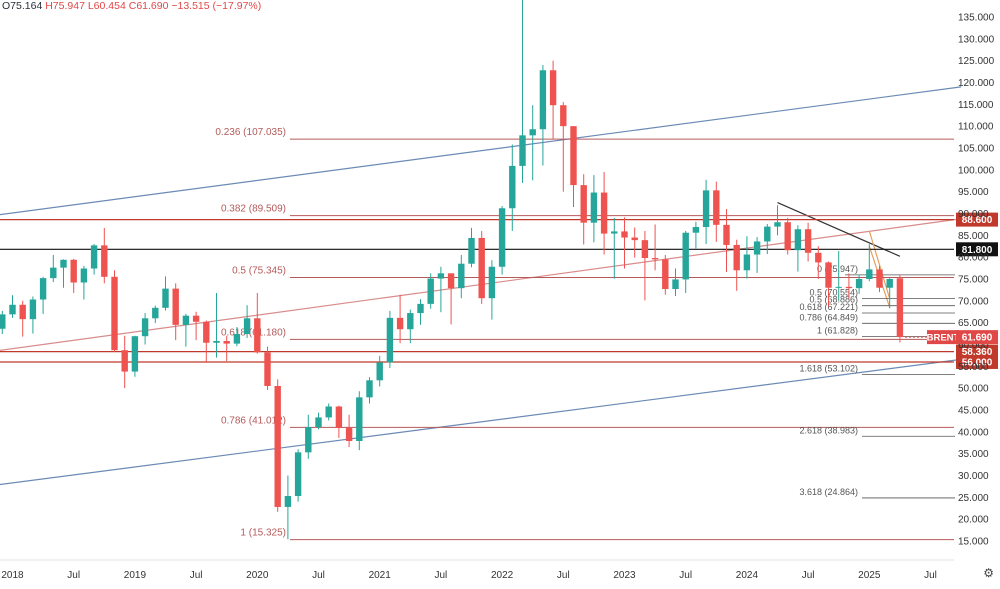  Describe the element at coordinates (976, 105) in the screenshot. I see `y-tick-label: 115.000` at that location.